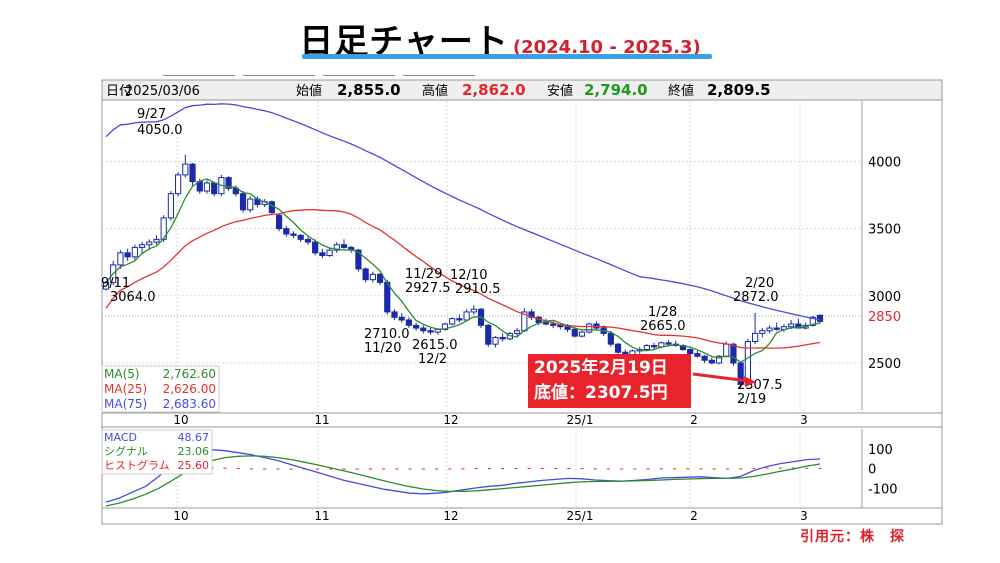  Describe the element at coordinates (884, 297) in the screenshot. I see `y-tick-label: 3000` at that location.